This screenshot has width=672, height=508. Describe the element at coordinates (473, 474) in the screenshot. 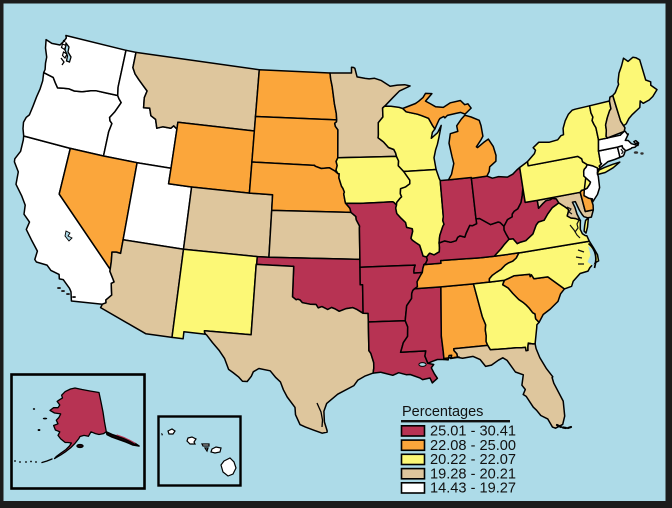

I see `svg-text: 19.28 - 20.21` at that location.